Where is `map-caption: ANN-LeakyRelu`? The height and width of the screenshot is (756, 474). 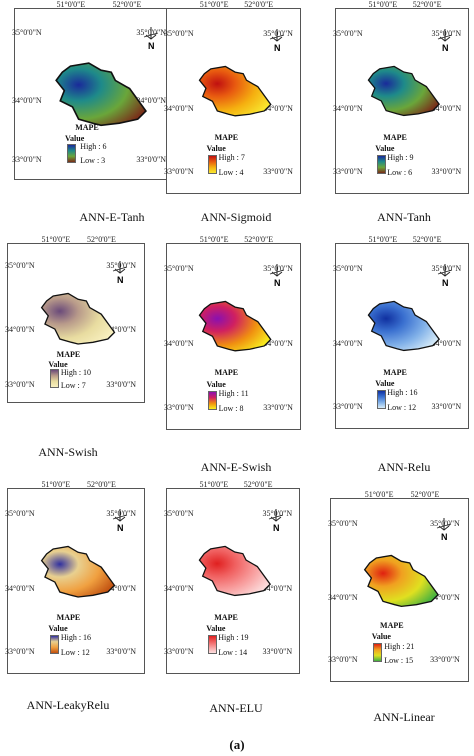
map-caption: ANN-LeakyRelu is located at coordinates (68, 705).